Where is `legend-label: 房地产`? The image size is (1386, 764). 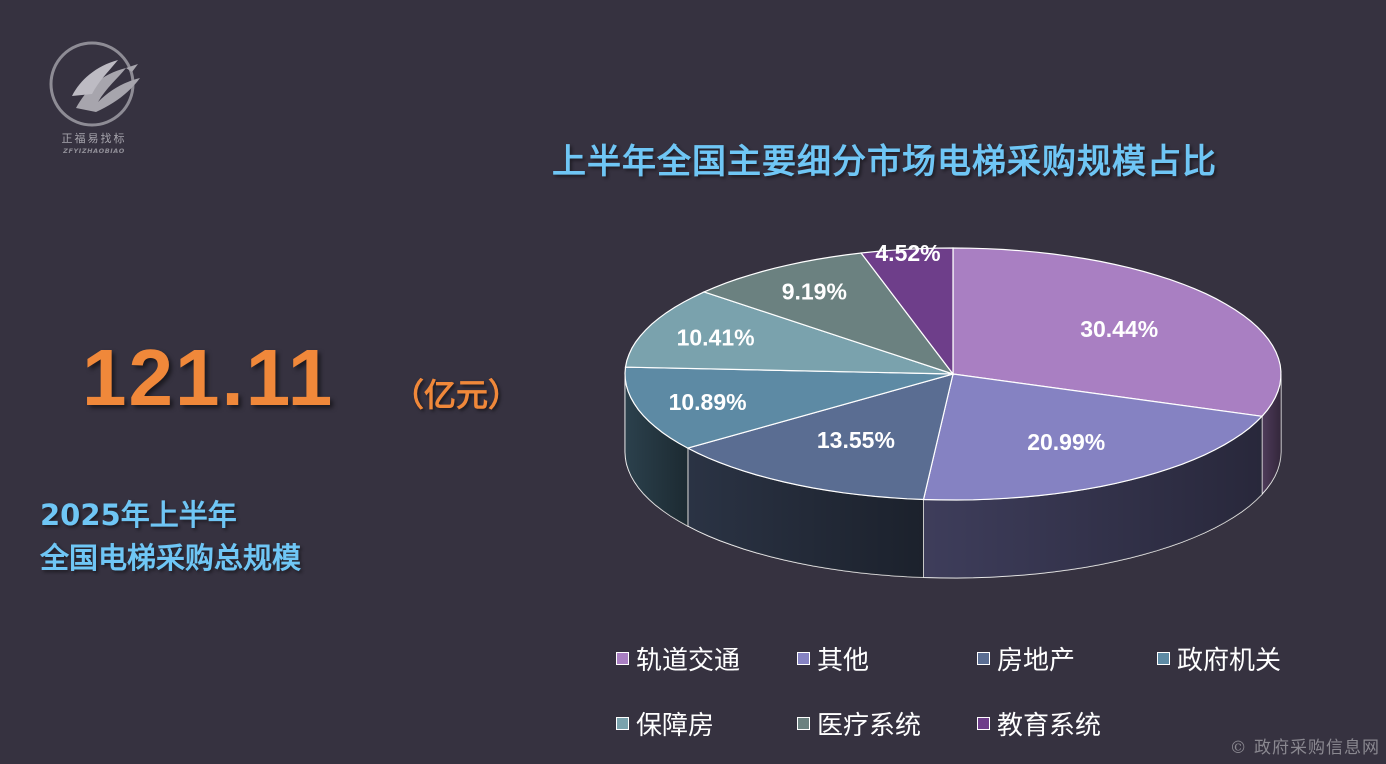
legend-label: 房地产 is located at coordinates (1036, 661).